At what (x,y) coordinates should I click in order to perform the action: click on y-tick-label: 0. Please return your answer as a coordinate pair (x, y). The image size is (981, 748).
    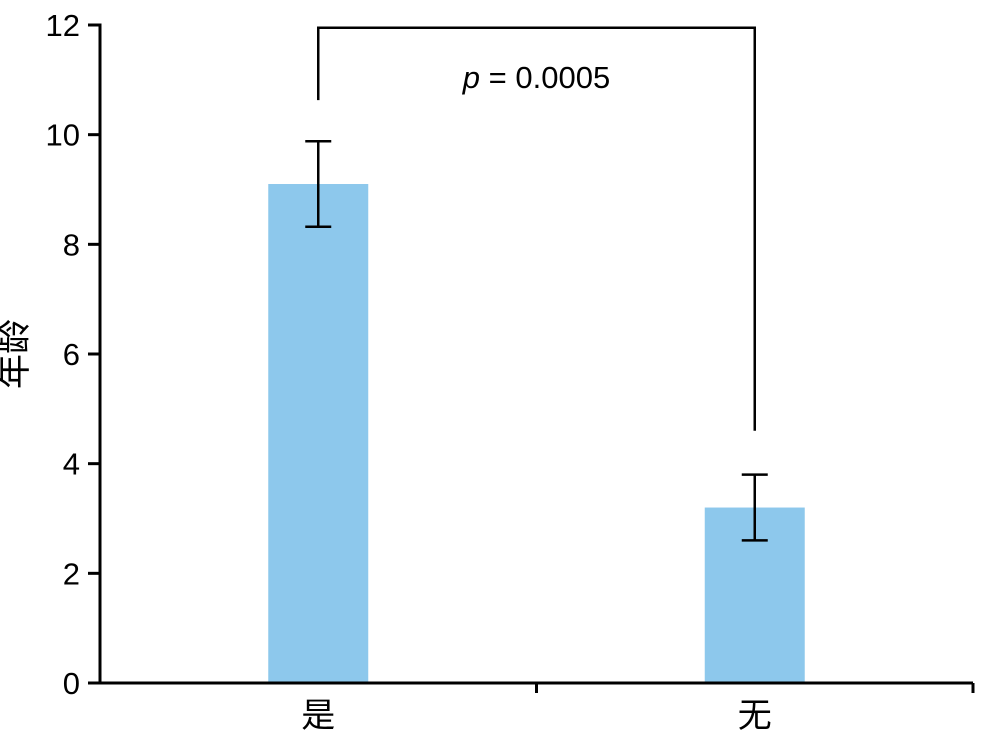
    Looking at the image, I should click on (71, 683).